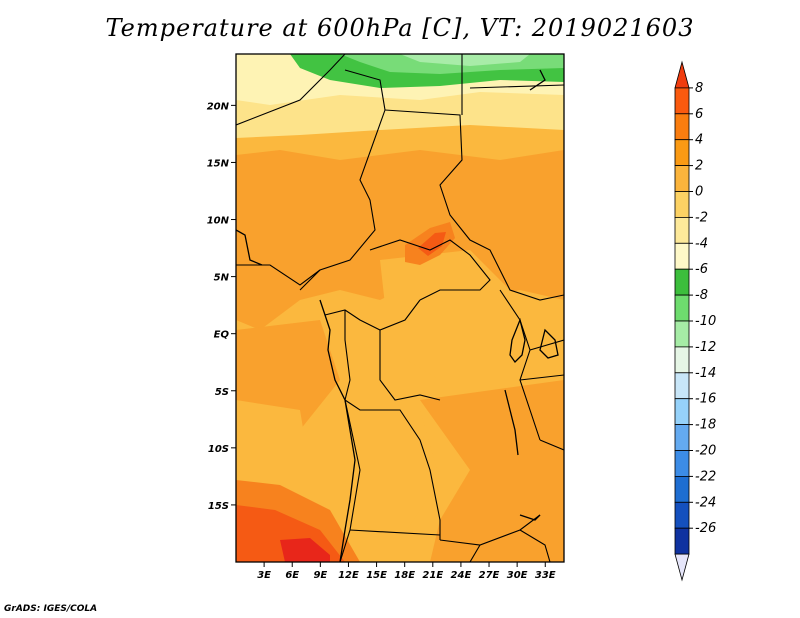  What do you see at coordinates (221, 306) in the screenshot?
I see `latitude-axis: 20N 15N 10N 5N EQ 5S 10S 15S` at bounding box center [221, 306].